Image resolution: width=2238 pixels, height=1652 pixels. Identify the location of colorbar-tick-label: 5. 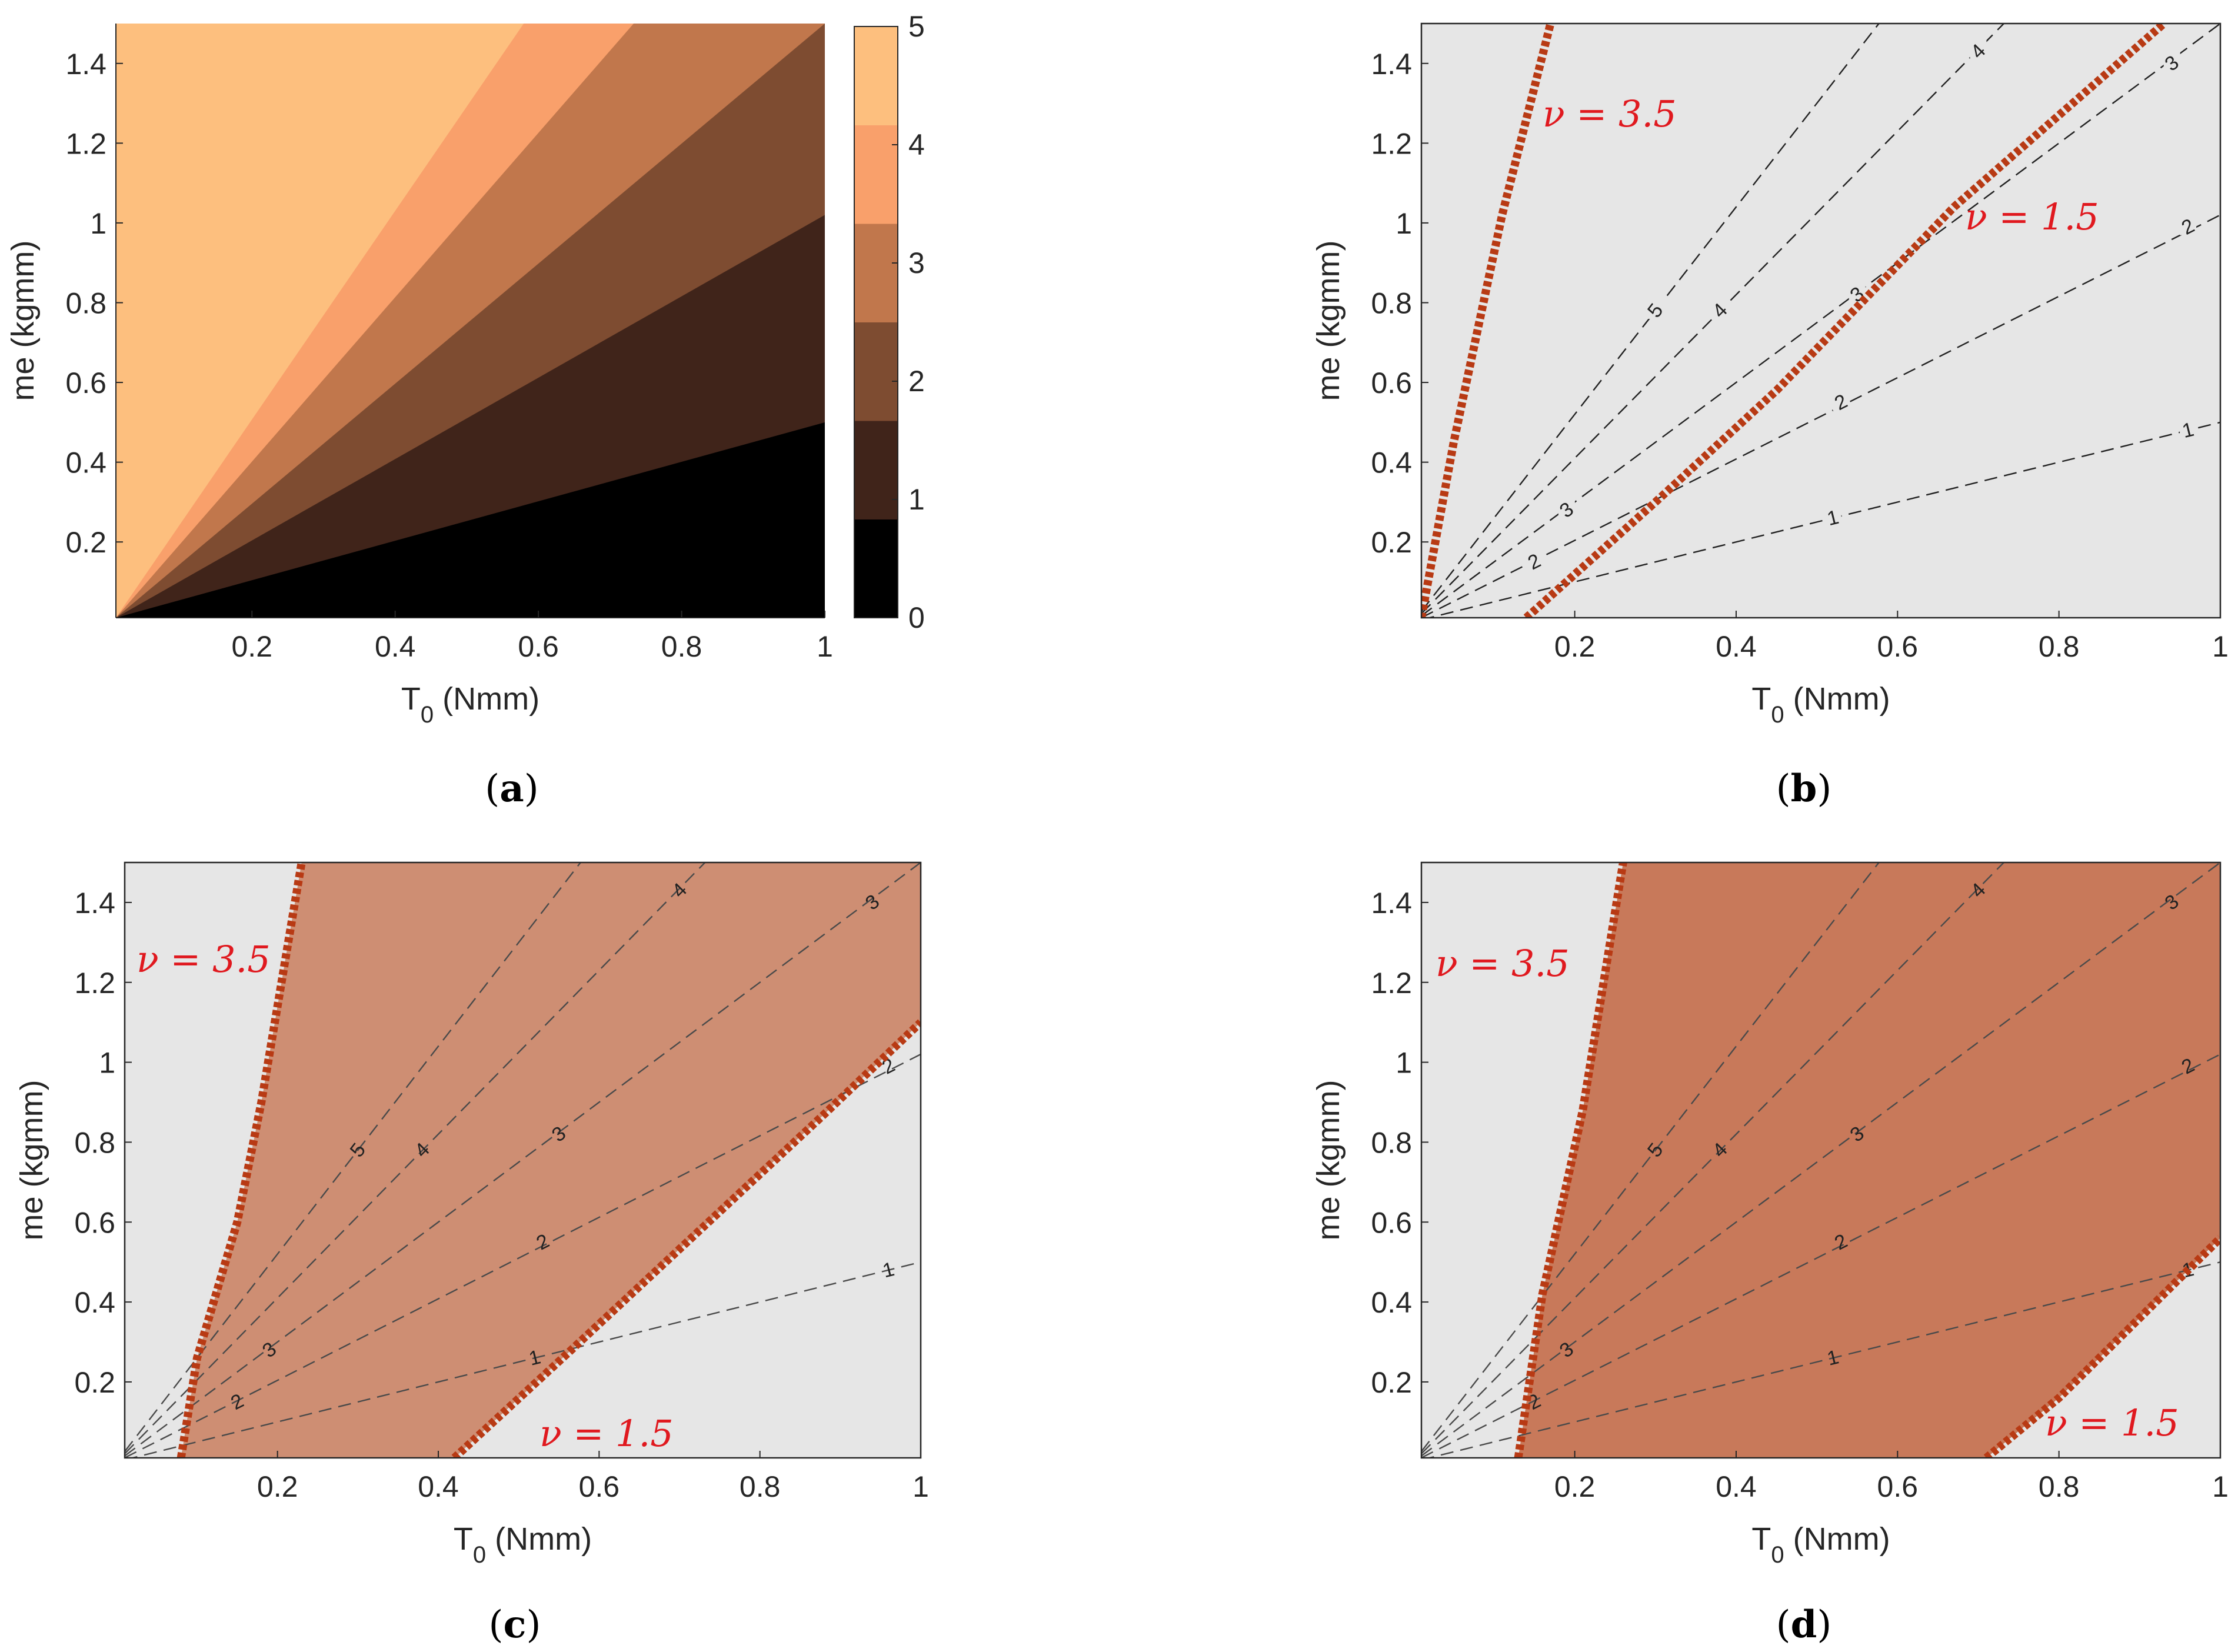
(916, 26).